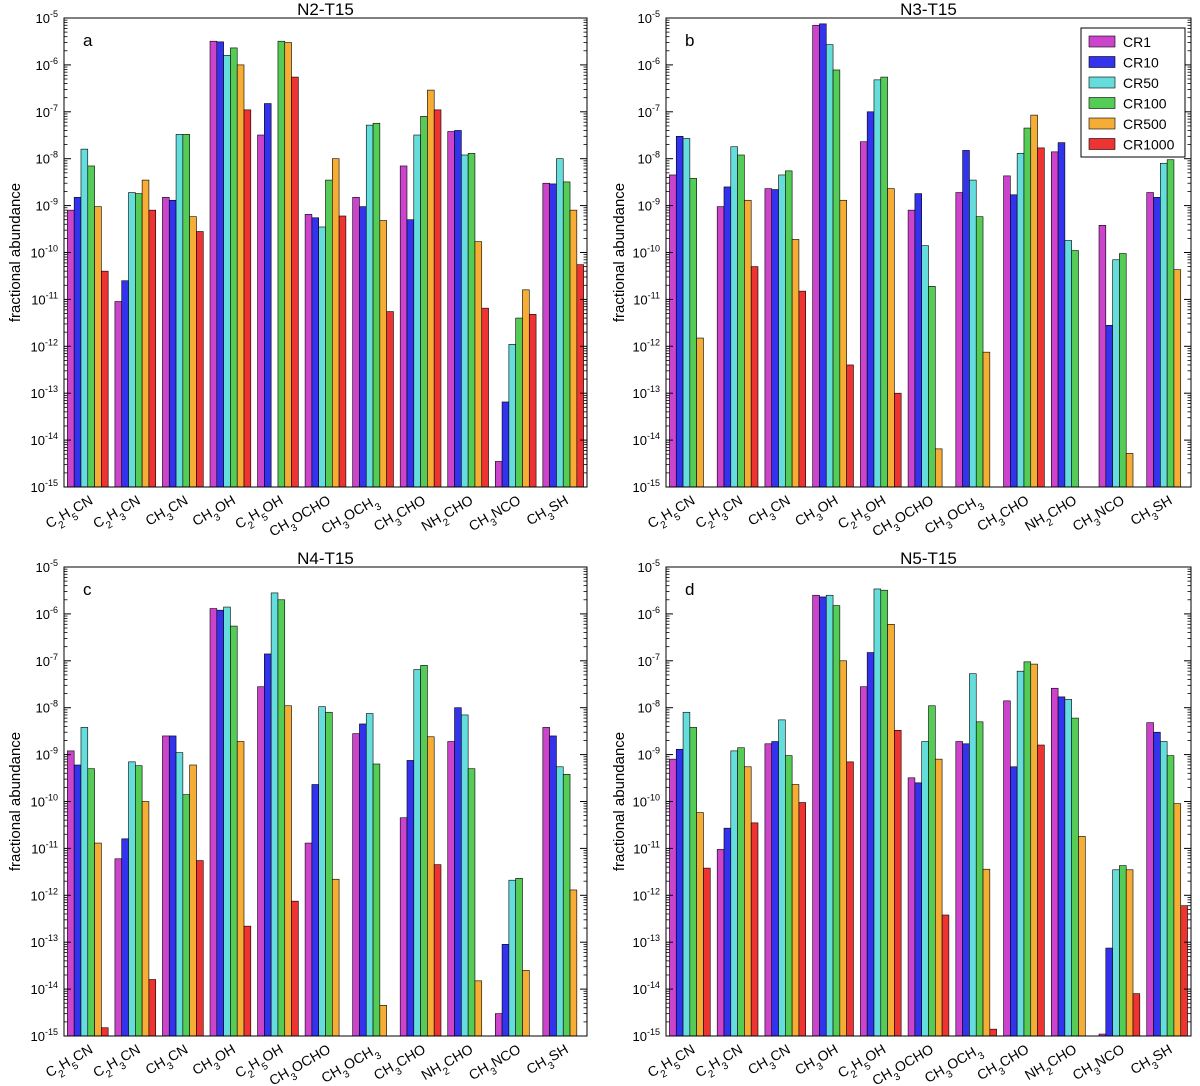  Describe the element at coordinates (139, 901) in the screenshot. I see `bar-cr100-c2h3cn` at that location.